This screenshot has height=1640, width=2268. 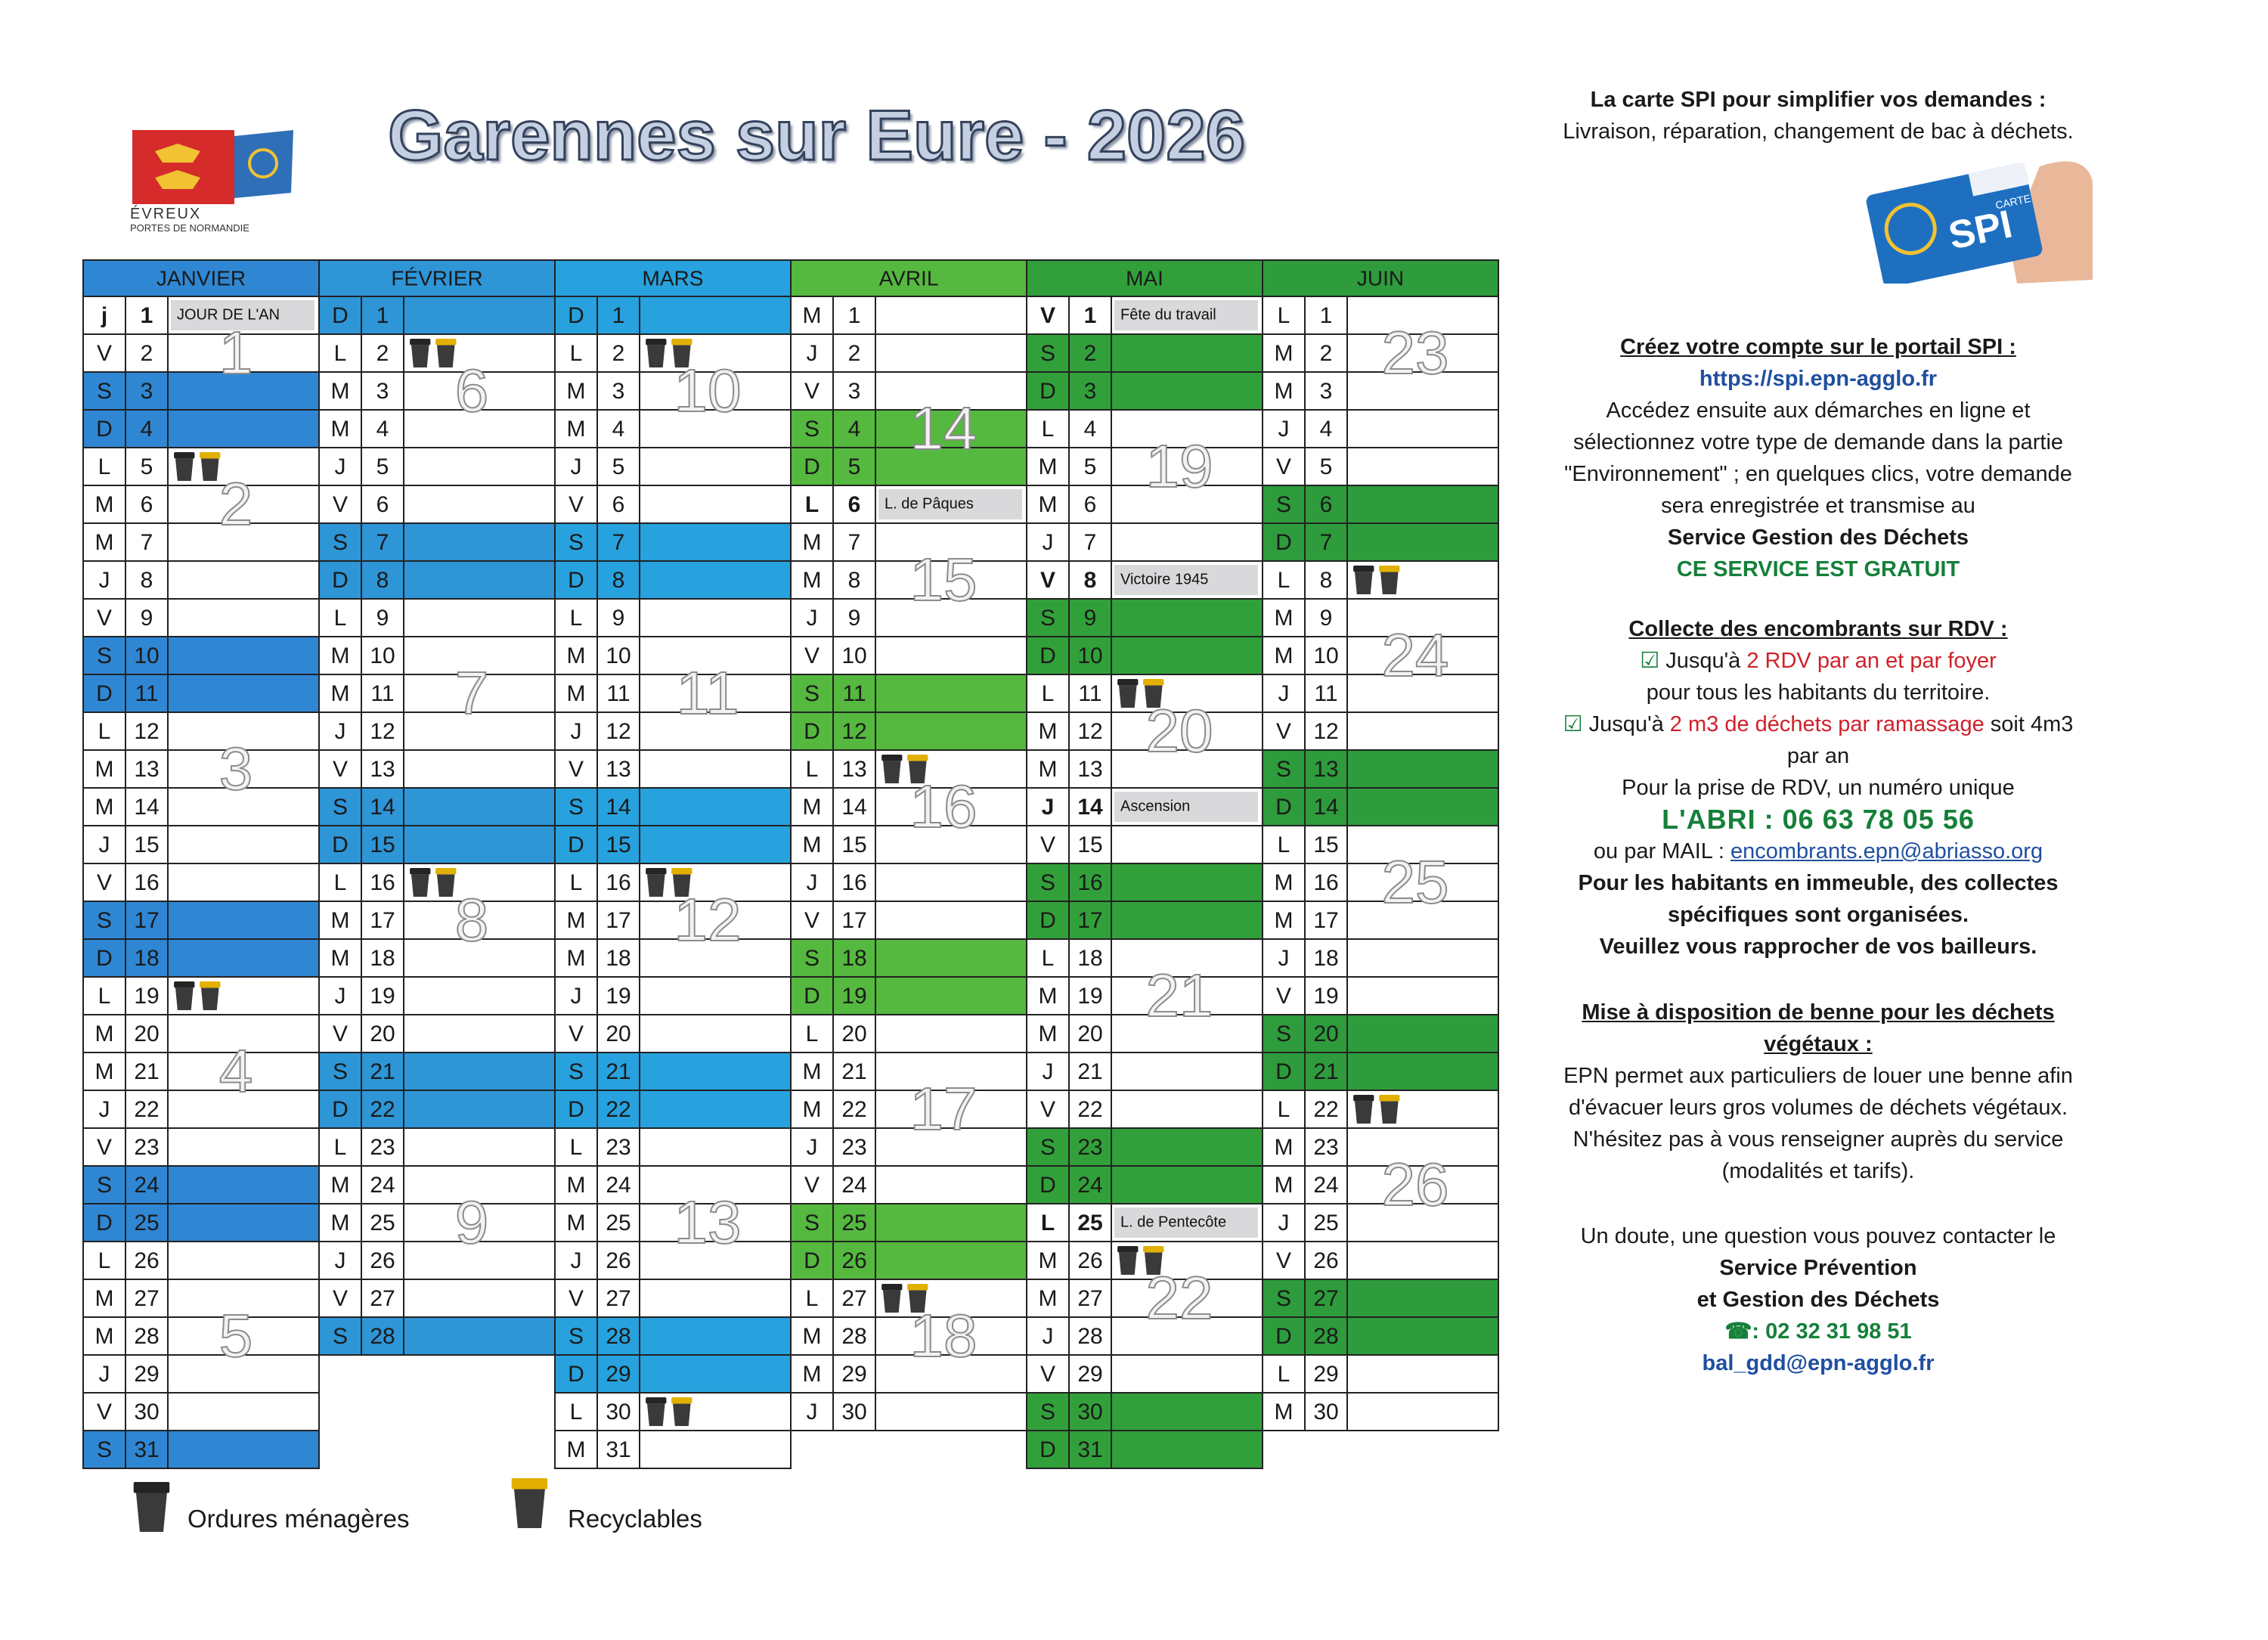 What do you see at coordinates (146, 1071) in the screenshot?
I see `day-number: 21` at bounding box center [146, 1071].